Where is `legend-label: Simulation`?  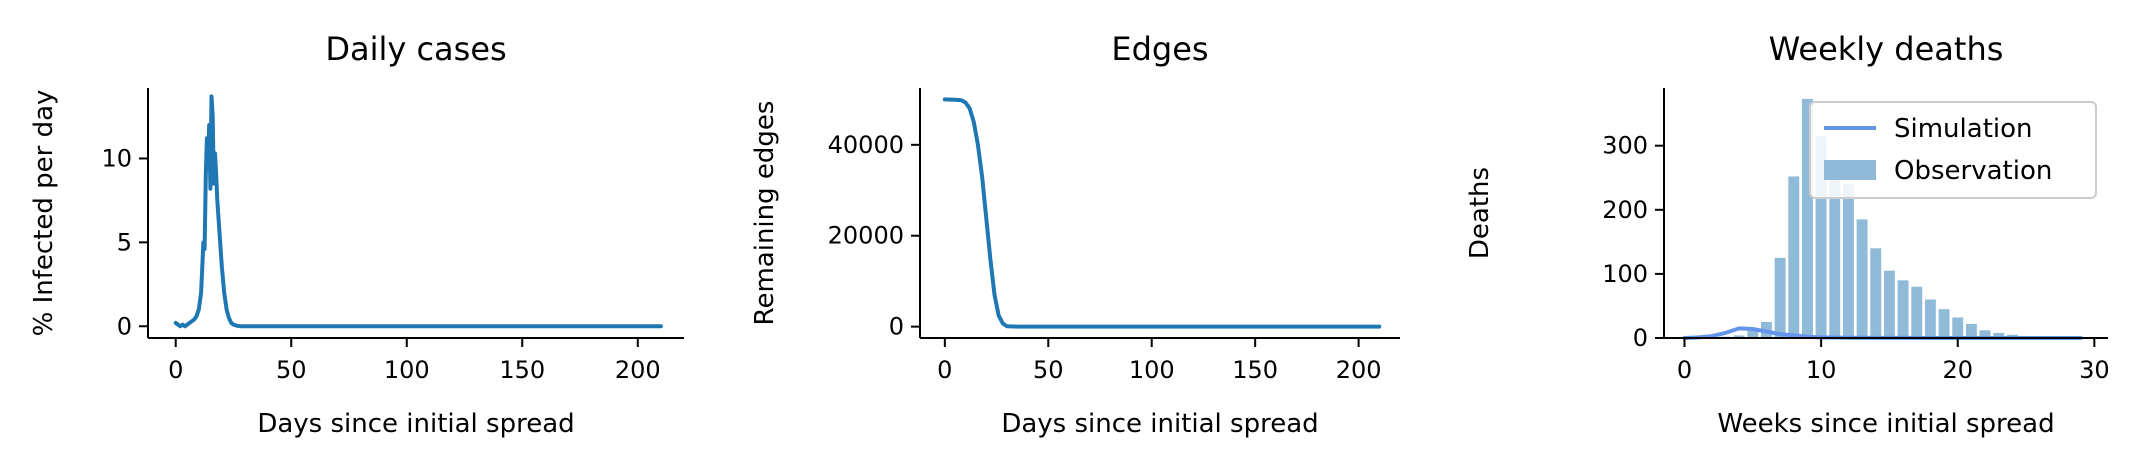 legend-label: Simulation is located at coordinates (1963, 129).